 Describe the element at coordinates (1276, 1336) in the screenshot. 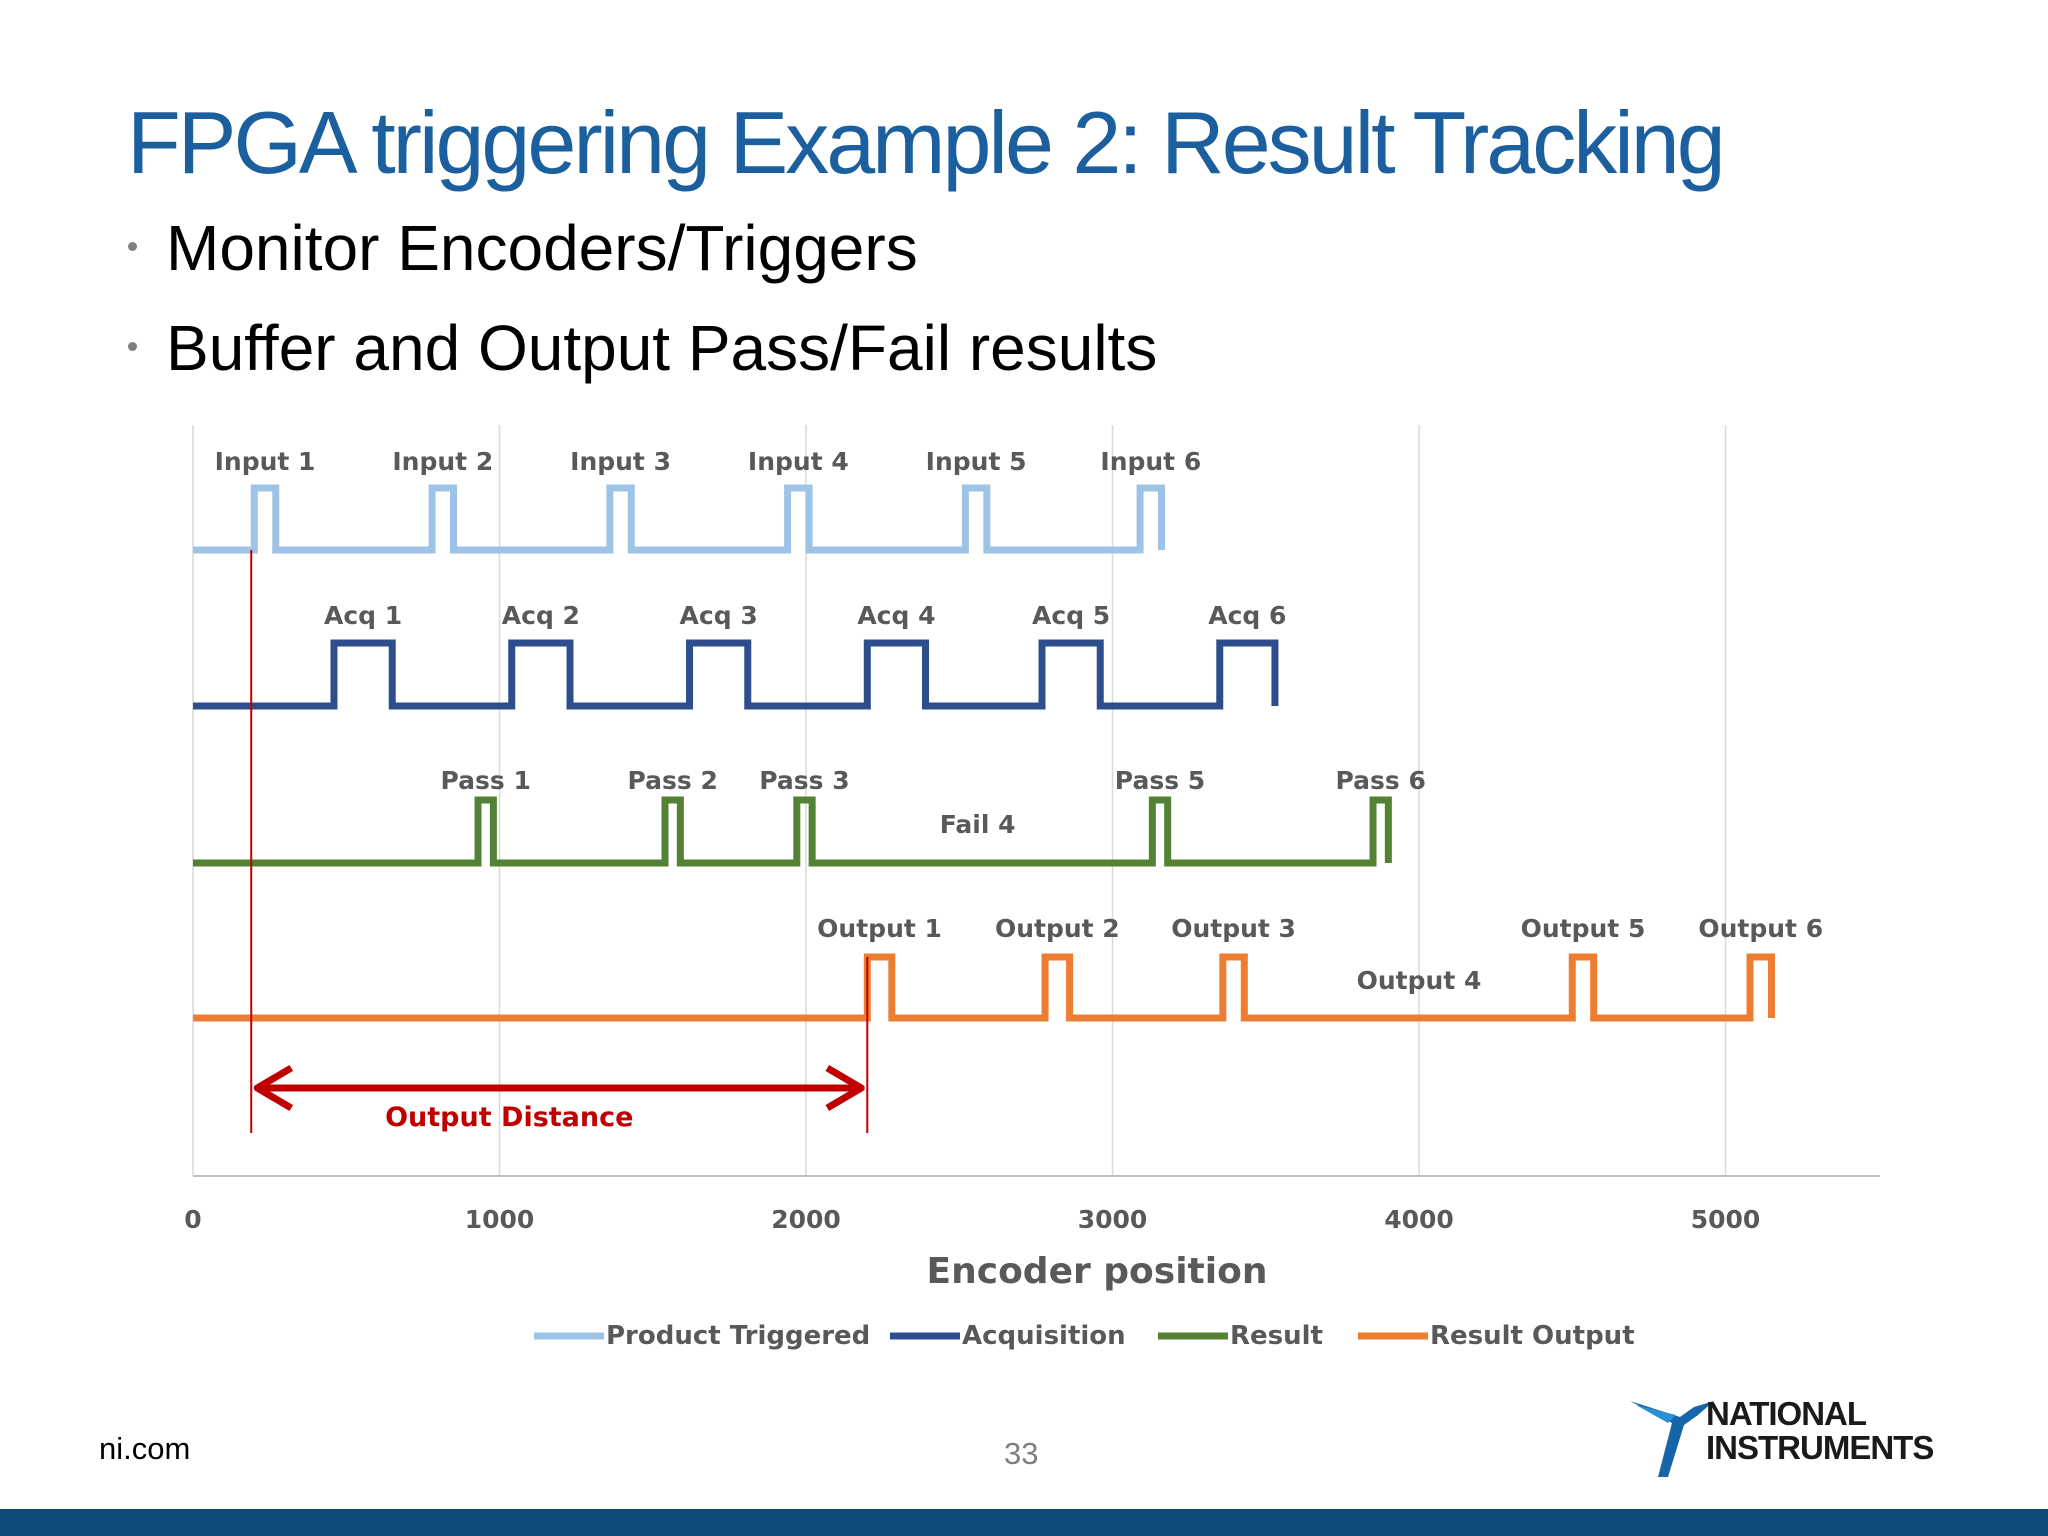

I see `legend-label: Result` at that location.